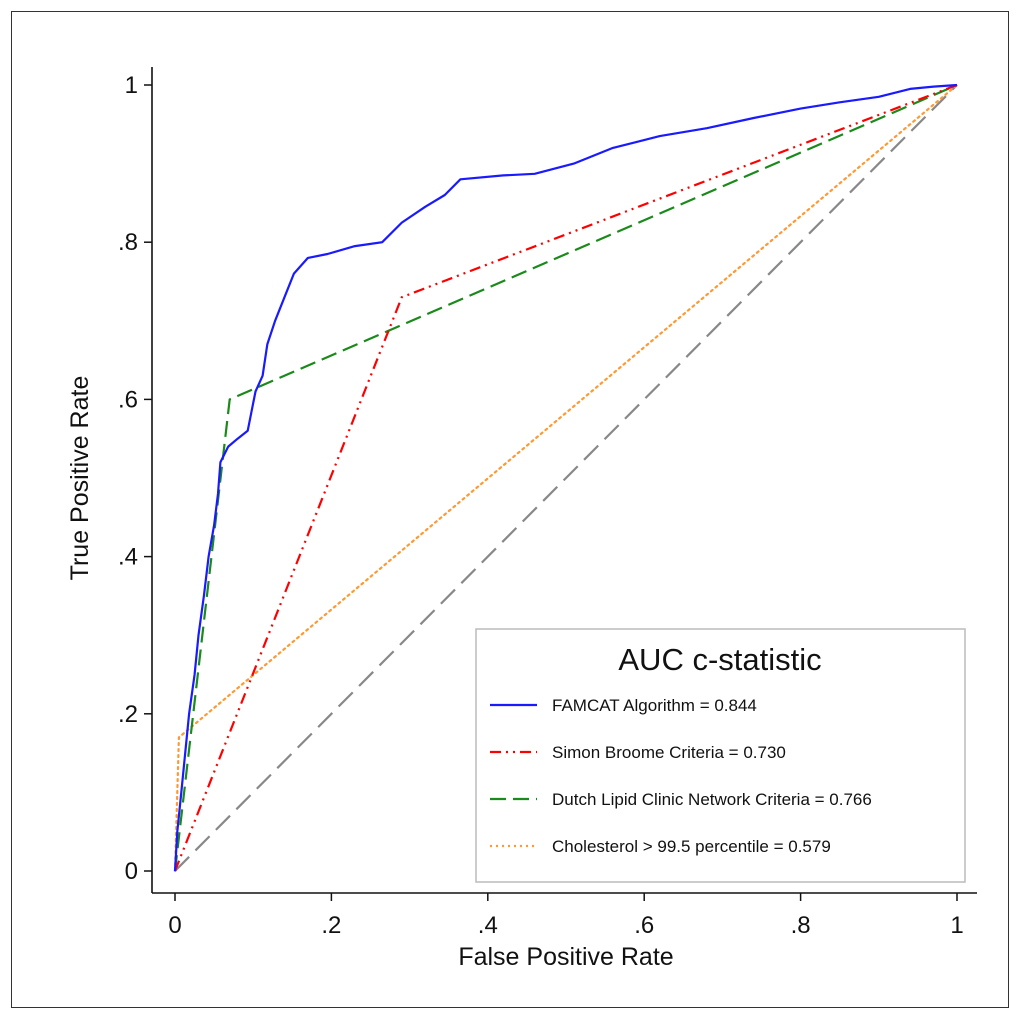 The image size is (1022, 1019). I want to click on legend-label: Simon Broome Criteria = 0.730, so click(669, 752).